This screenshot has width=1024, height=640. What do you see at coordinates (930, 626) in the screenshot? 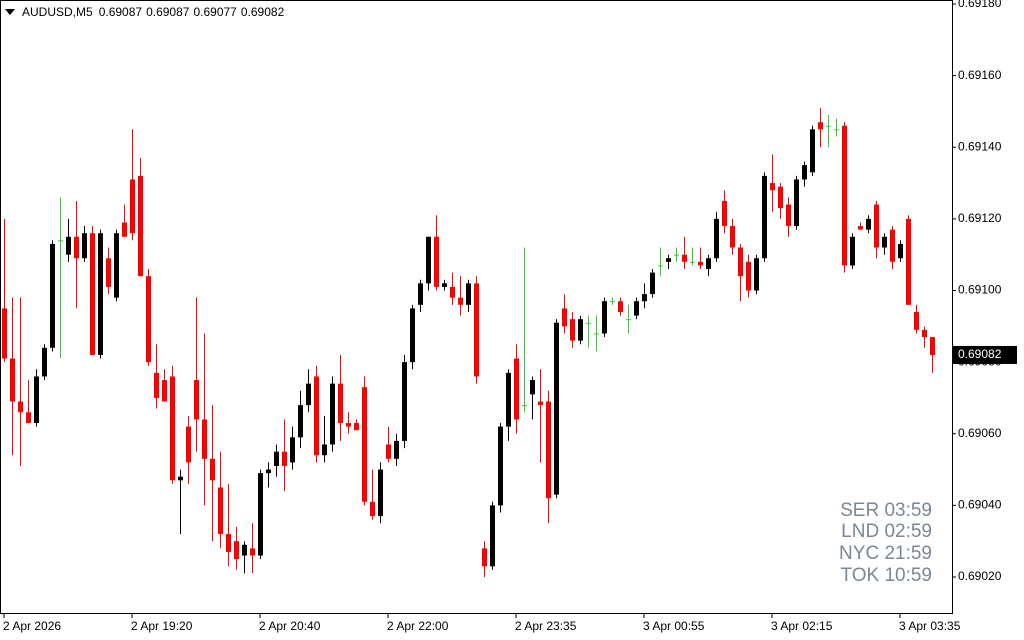
I see `x-tick-label: 3 Apr 03:35` at bounding box center [930, 626].